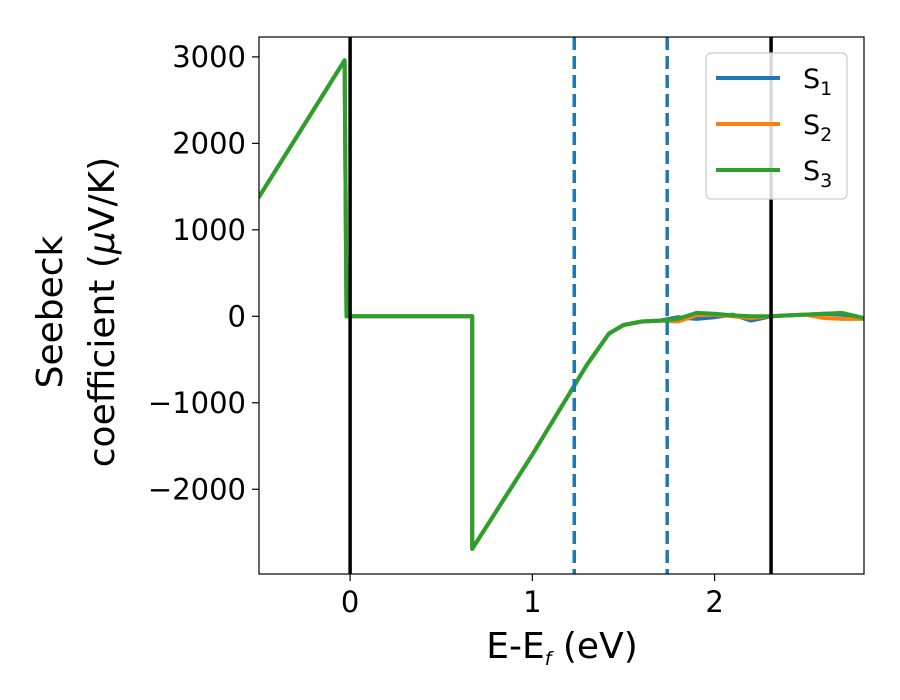 This screenshot has height=700, width=900. What do you see at coordinates (76, 312) in the screenshot?
I see `y-axis-label: Seebeck coefficient (μV/K)` at bounding box center [76, 312].